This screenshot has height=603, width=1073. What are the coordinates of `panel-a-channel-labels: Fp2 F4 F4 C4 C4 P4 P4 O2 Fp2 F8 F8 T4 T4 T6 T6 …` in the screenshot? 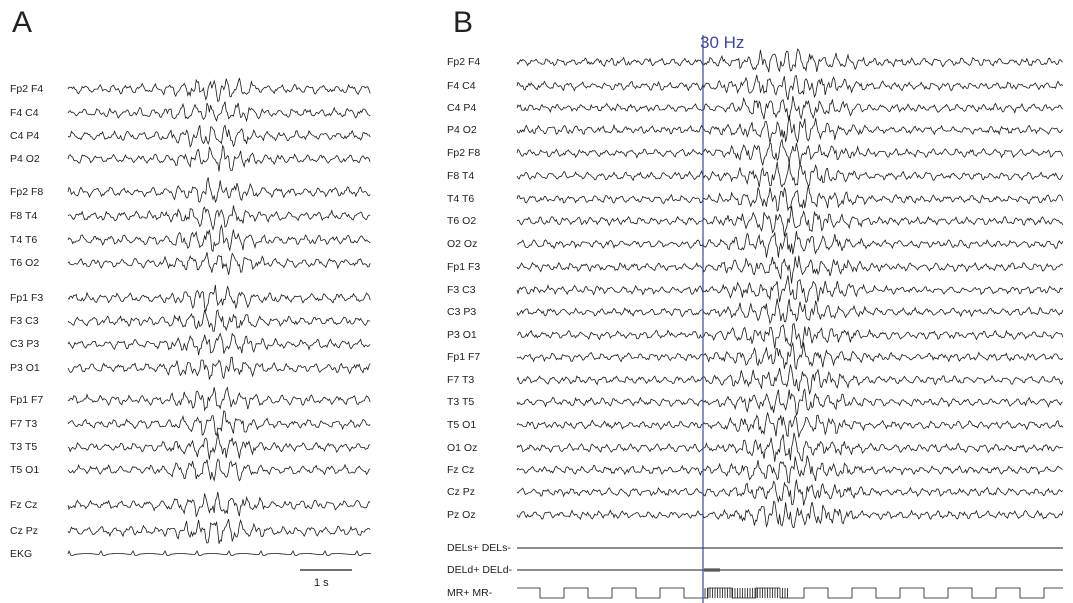 It's located at (40, 301).